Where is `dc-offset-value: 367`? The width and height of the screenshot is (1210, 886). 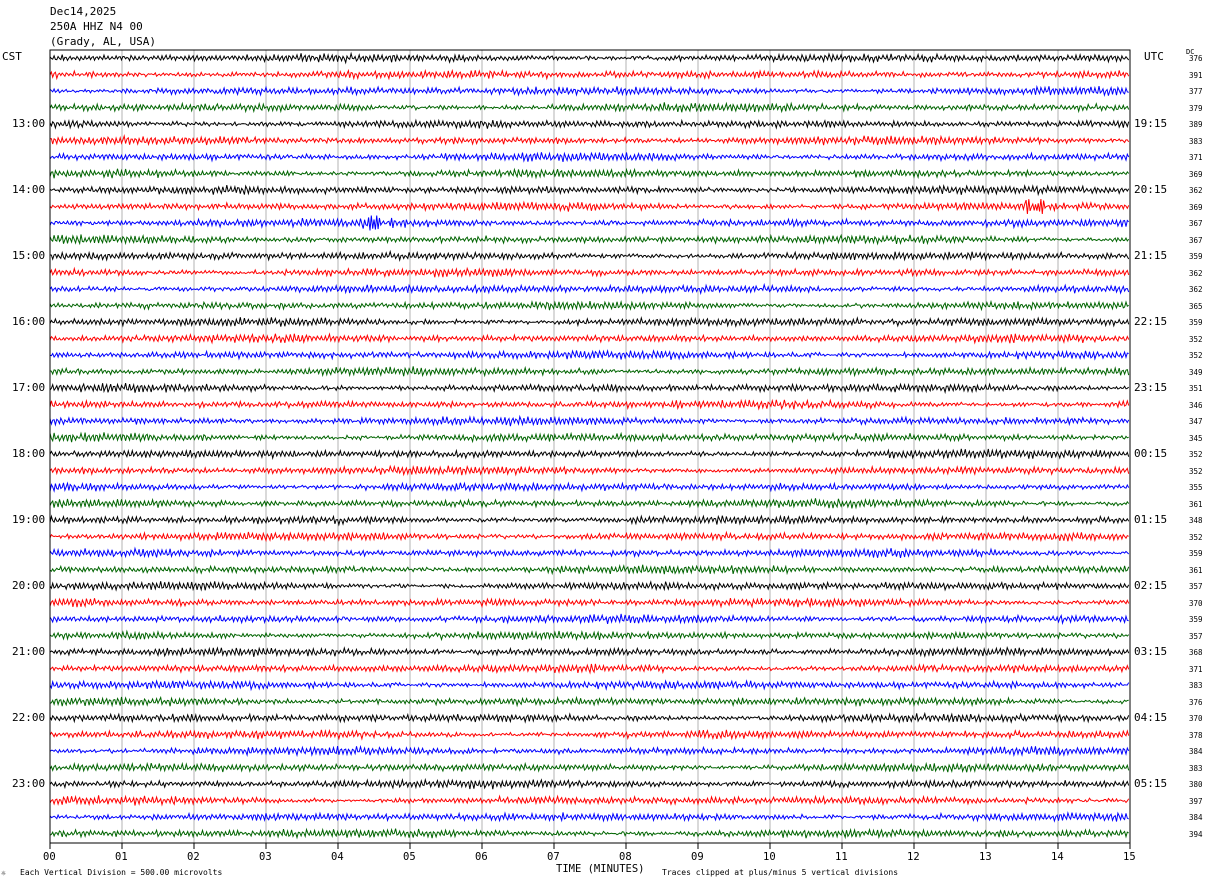
dc-offset-value: 367 is located at coordinates (1196, 240).